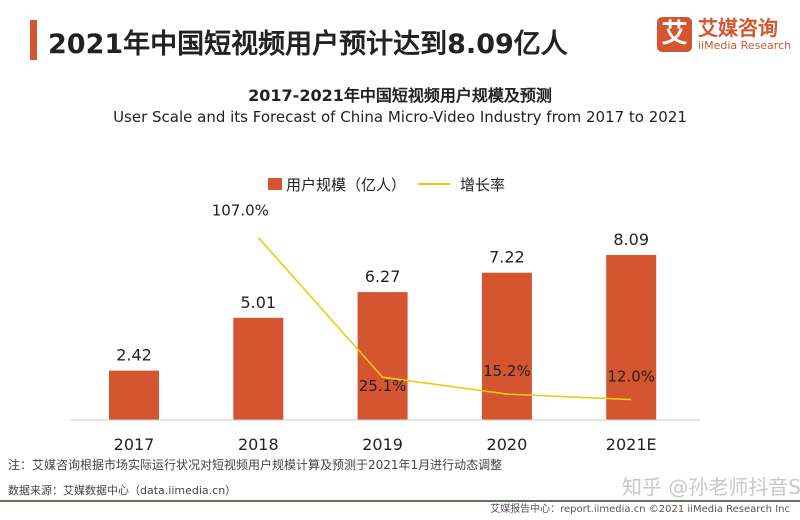 The image size is (800, 520). Describe the element at coordinates (382, 356) in the screenshot. I see `bar-2019` at that location.